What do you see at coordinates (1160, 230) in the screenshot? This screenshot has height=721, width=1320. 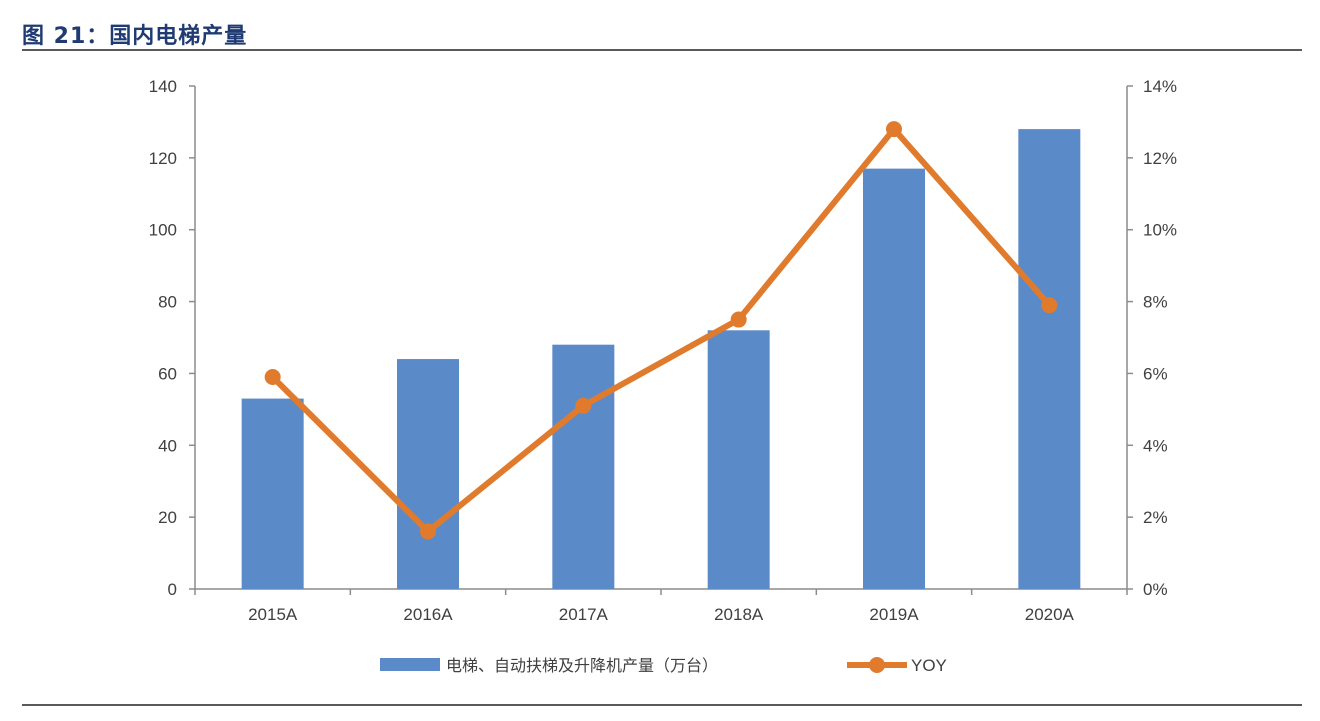 I see `right-tick-label: 10%` at bounding box center [1160, 230].